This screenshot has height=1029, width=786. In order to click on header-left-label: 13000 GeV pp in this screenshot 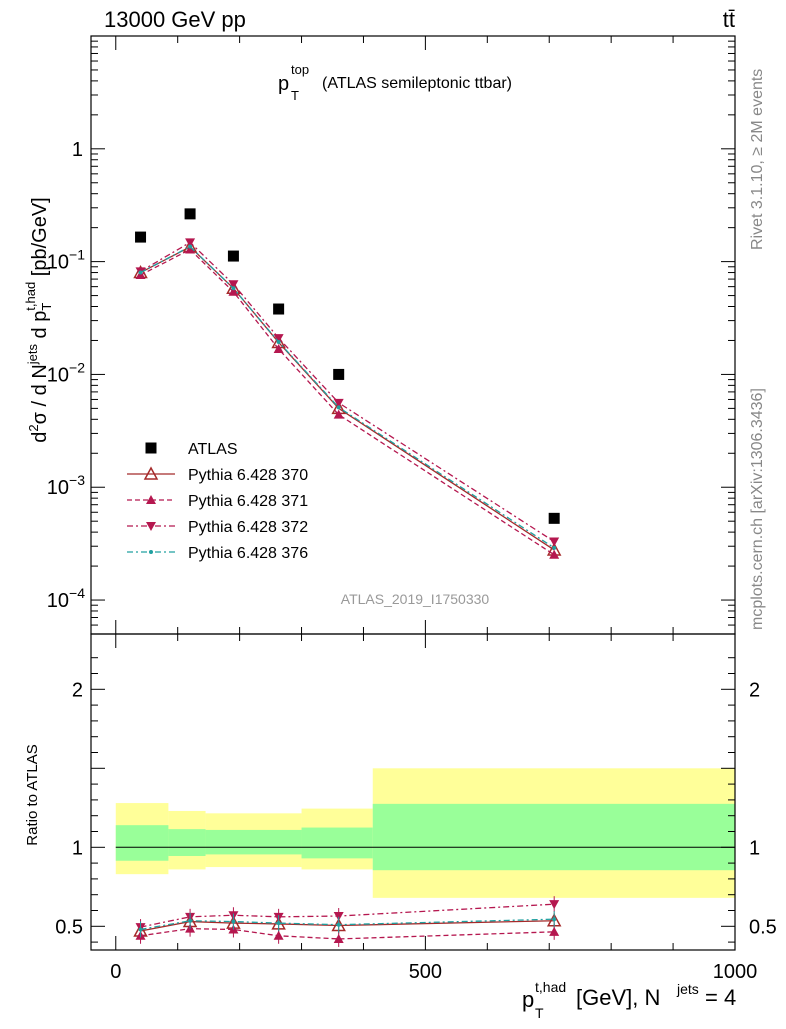, I will do `click(175, 19)`.